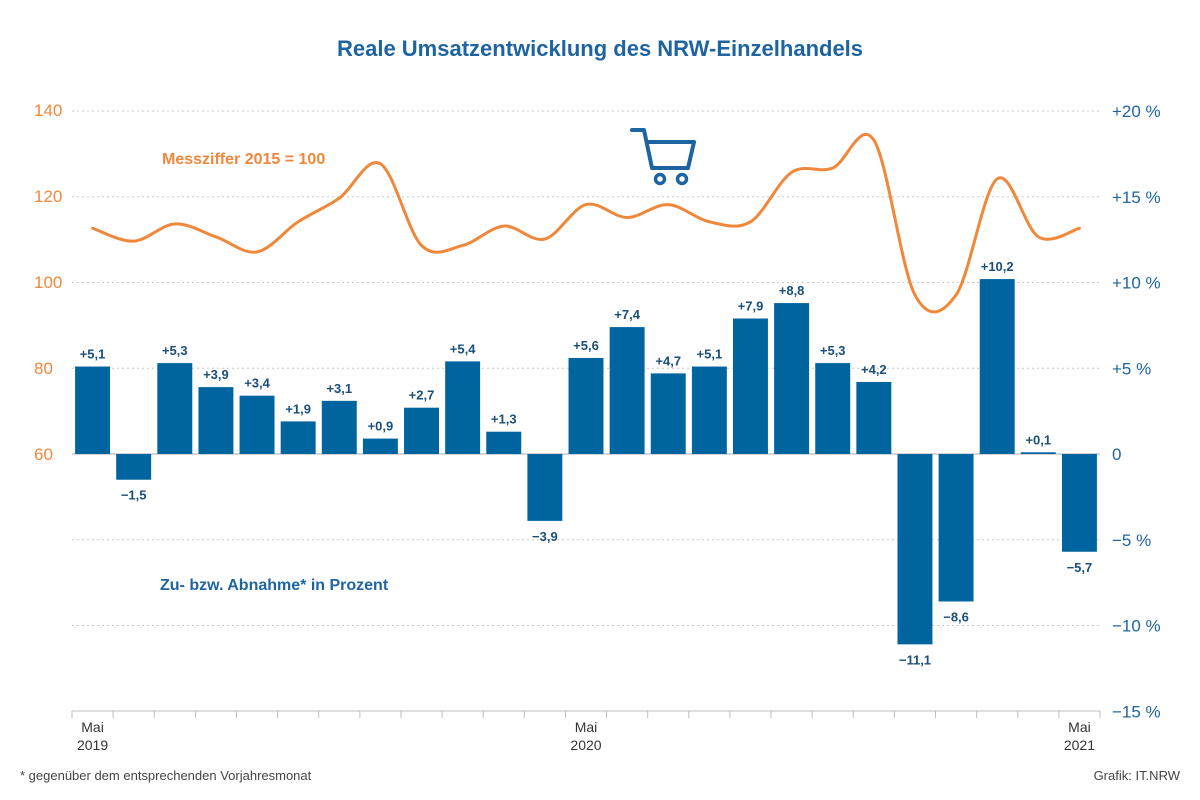 Image resolution: width=1200 pixels, height=800 pixels. What do you see at coordinates (1116, 454) in the screenshot?
I see `right-tick-label: 0` at bounding box center [1116, 454].